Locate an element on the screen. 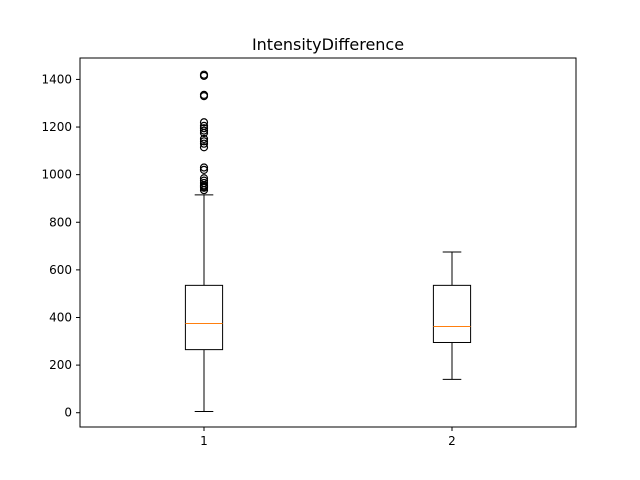 The width and height of the screenshot is (640, 480). y-tick-label: 0 is located at coordinates (68, 413).